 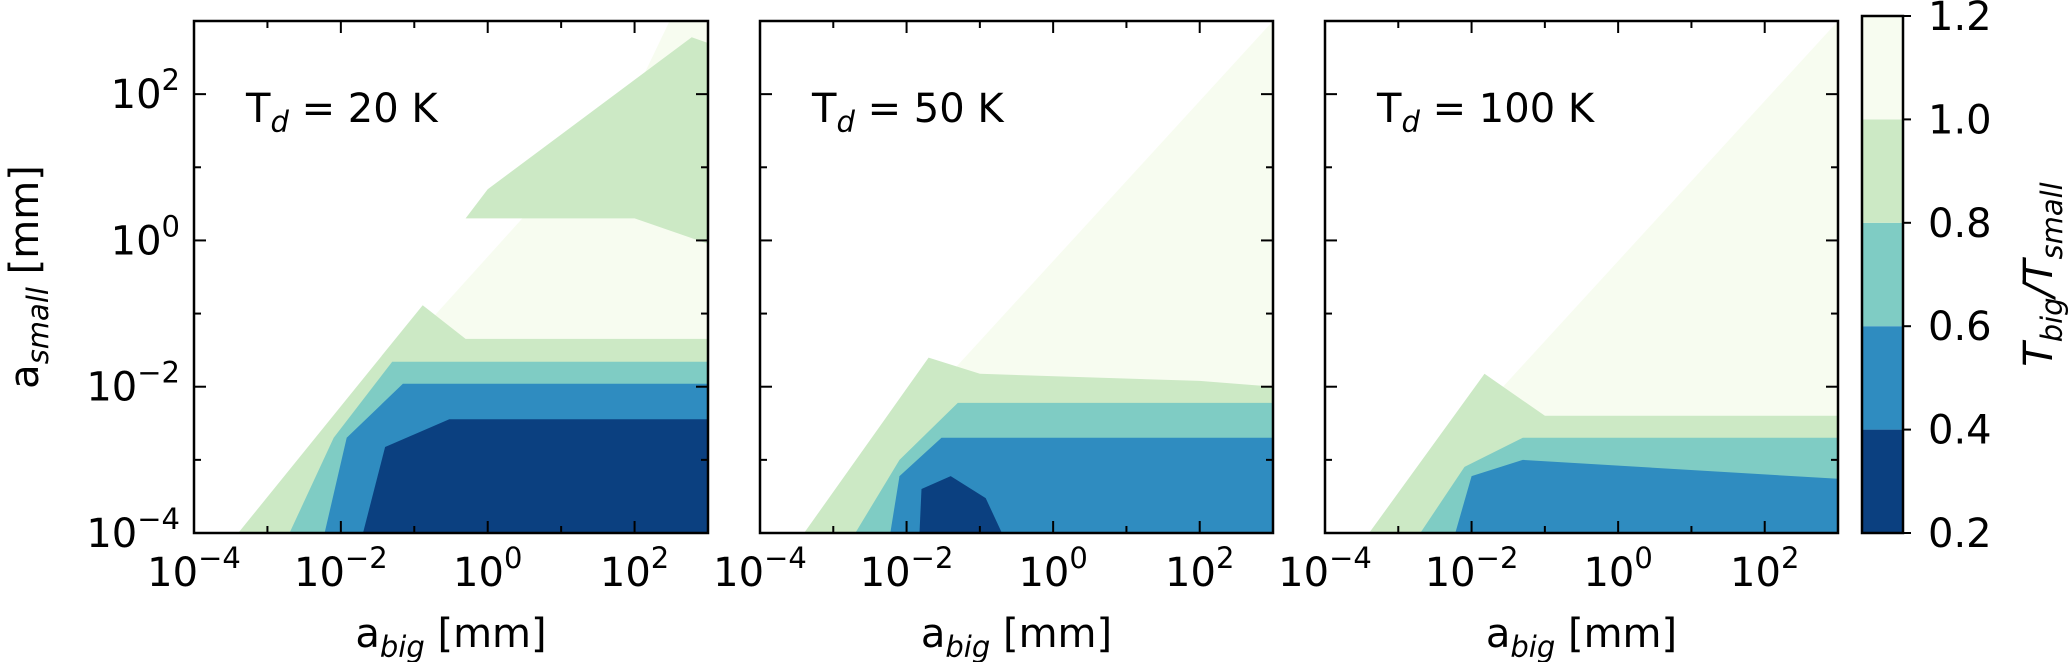 What do you see at coordinates (342, 112) in the screenshot?
I see `panel-annotation: Td = 20 K` at bounding box center [342, 112].